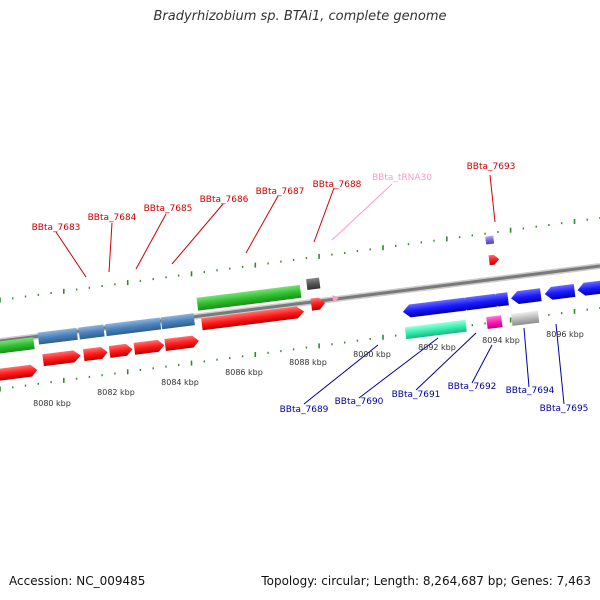  Describe the element at coordinates (112, 218) in the screenshot. I see `gene-label-7684: BBta_7684` at that location.